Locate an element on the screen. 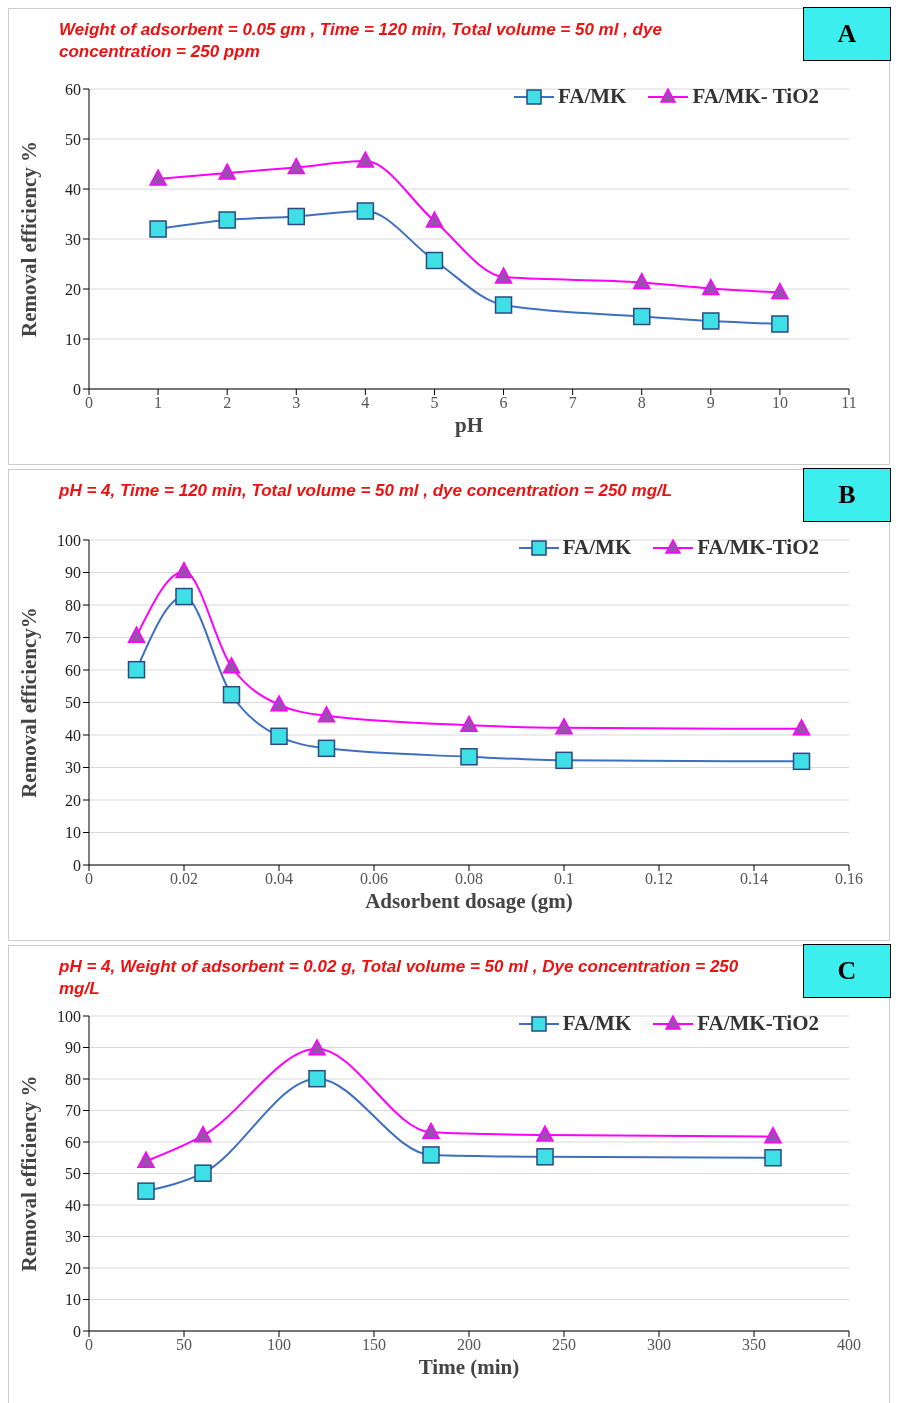 This screenshot has width=910, height=1403. x-tick-label: 8 is located at coordinates (641, 403).